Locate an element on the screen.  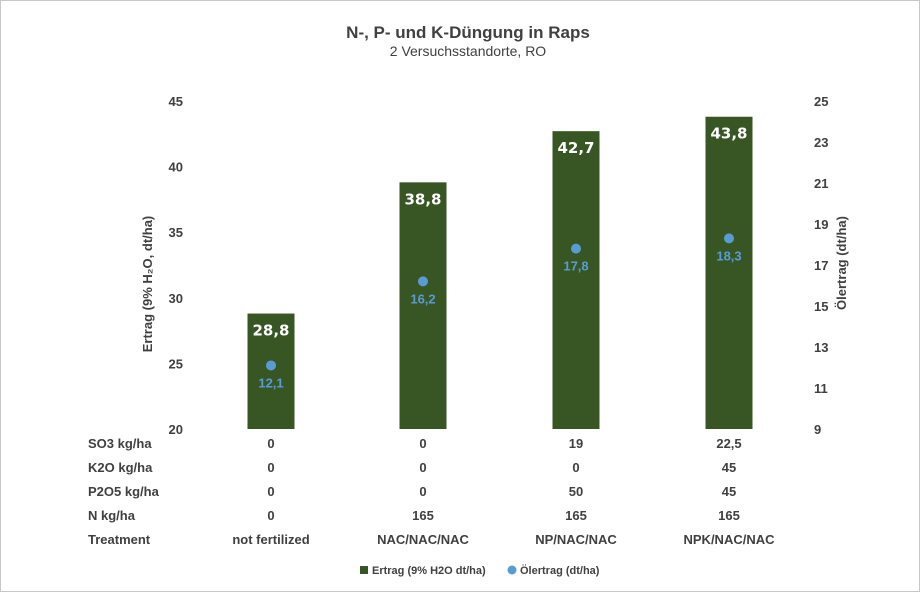
point-data-label: 17,8 is located at coordinates (575, 266).